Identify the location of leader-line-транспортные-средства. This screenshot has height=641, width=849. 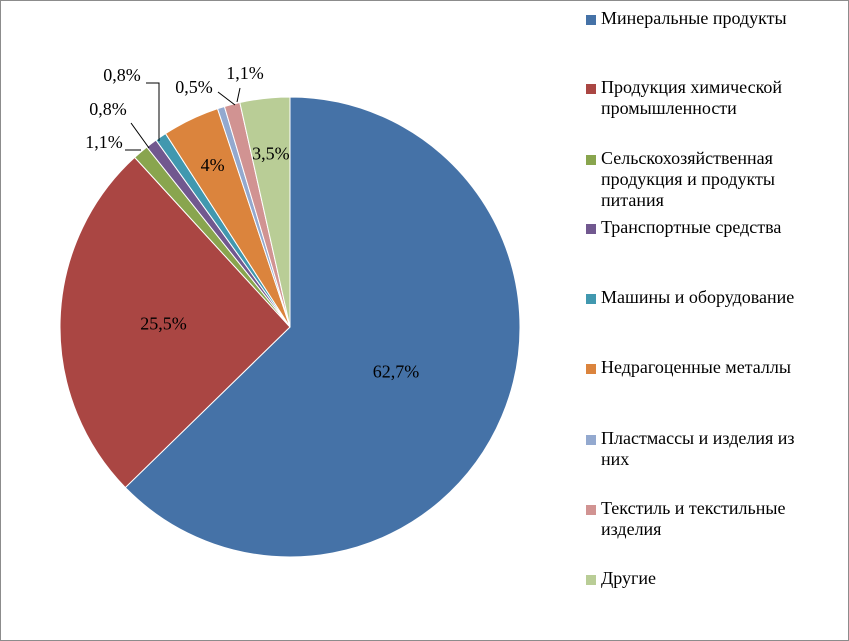
(140, 135).